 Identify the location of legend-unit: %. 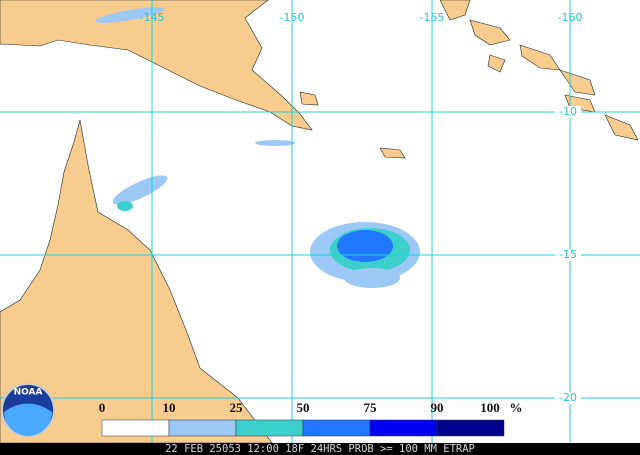
(516, 407).